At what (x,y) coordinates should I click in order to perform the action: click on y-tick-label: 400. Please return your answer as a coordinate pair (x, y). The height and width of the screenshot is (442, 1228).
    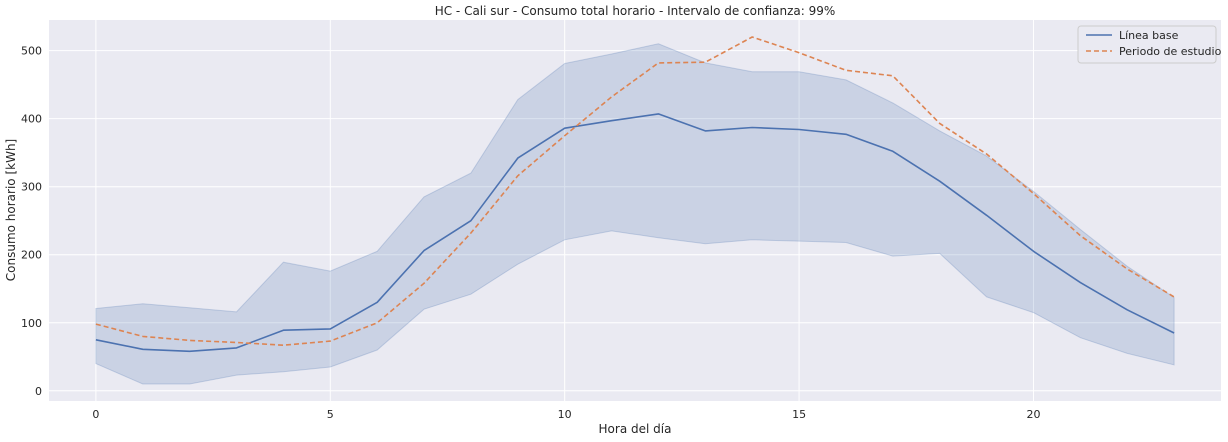
    Looking at the image, I should click on (31, 119).